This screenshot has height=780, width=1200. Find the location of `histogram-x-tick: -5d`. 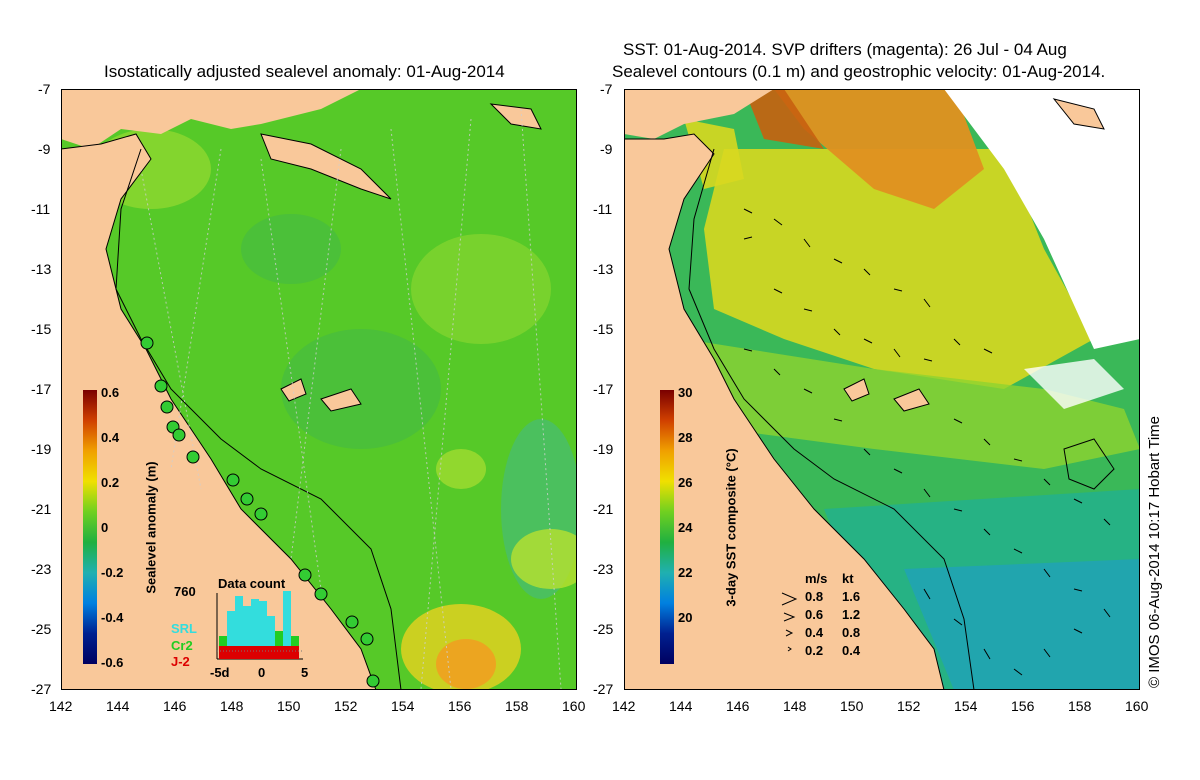

histogram-x-tick: -5d is located at coordinates (220, 672).